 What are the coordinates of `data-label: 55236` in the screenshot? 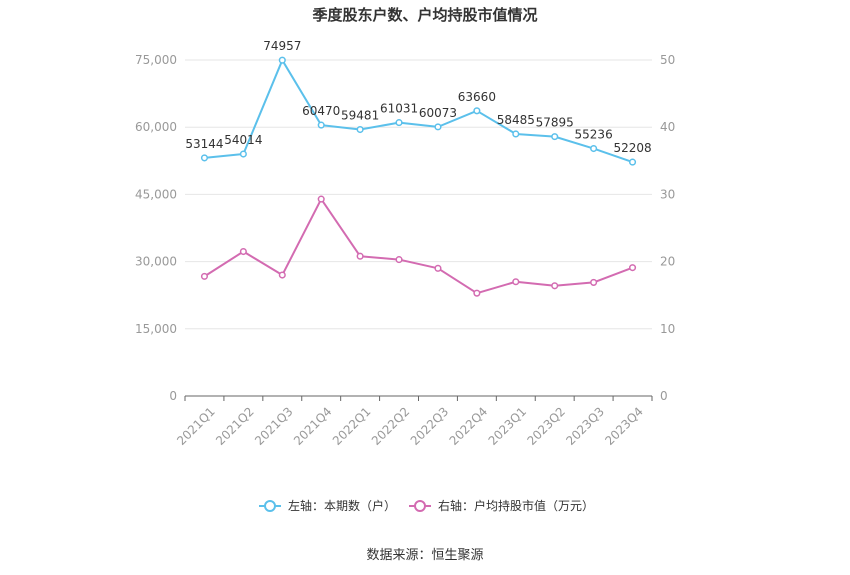 It's located at (594, 135).